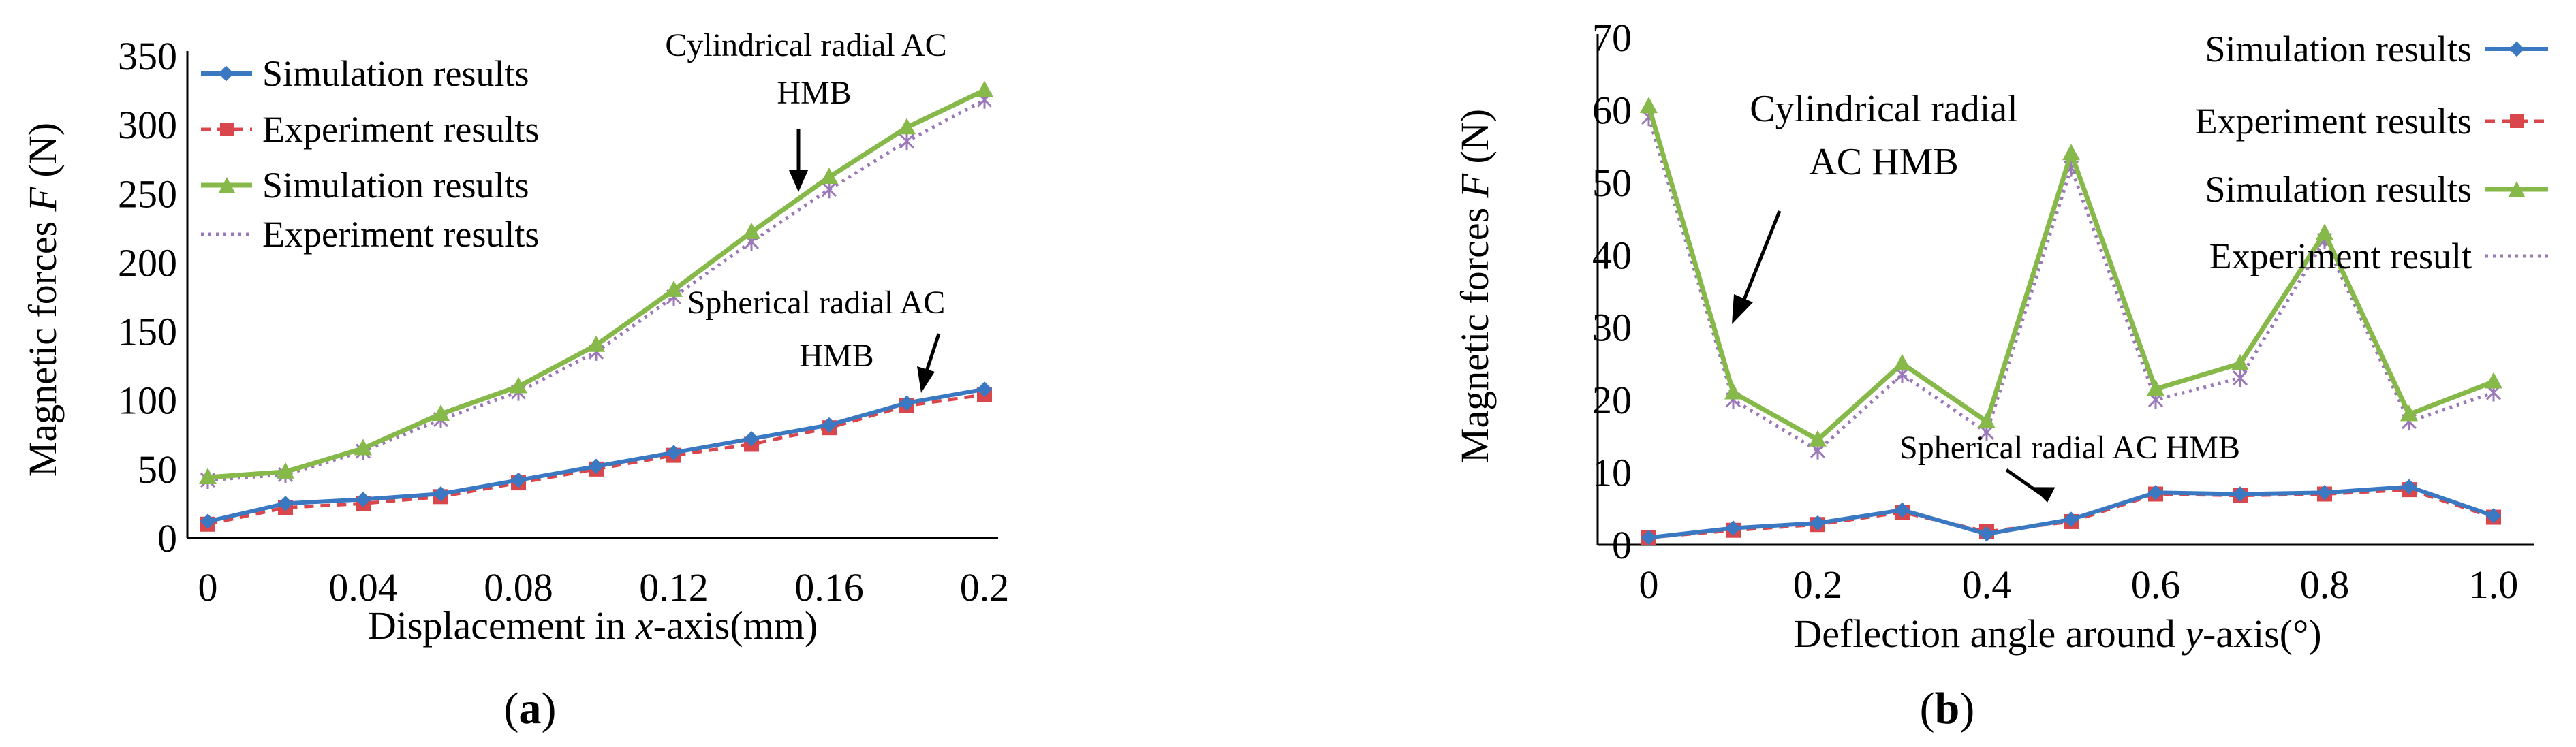 Image resolution: width=2576 pixels, height=747 pixels. I want to click on legend-label: Experiment result, so click(2340, 256).